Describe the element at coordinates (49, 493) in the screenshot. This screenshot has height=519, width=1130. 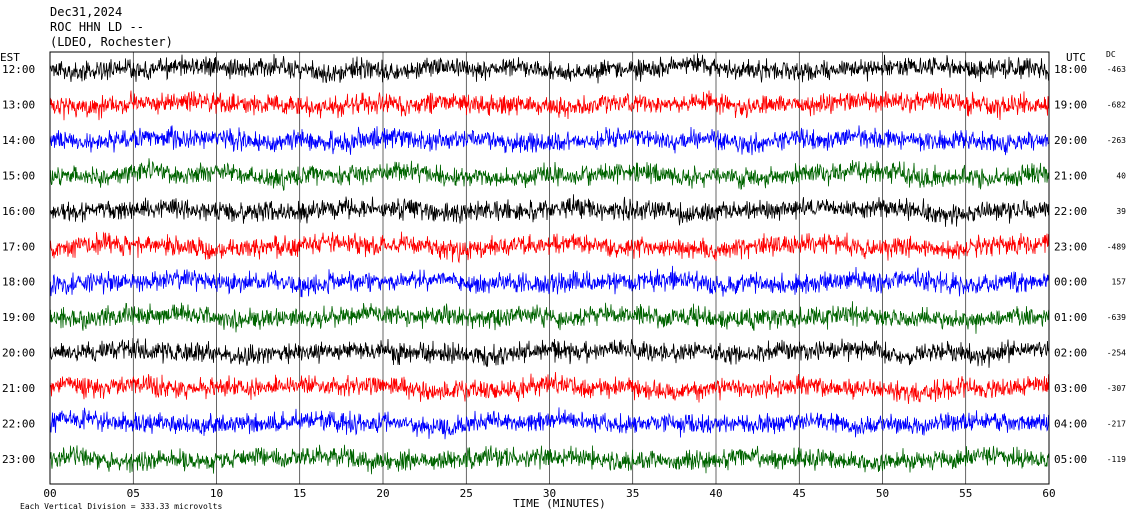
I see `x-tick-label: 00` at that location.